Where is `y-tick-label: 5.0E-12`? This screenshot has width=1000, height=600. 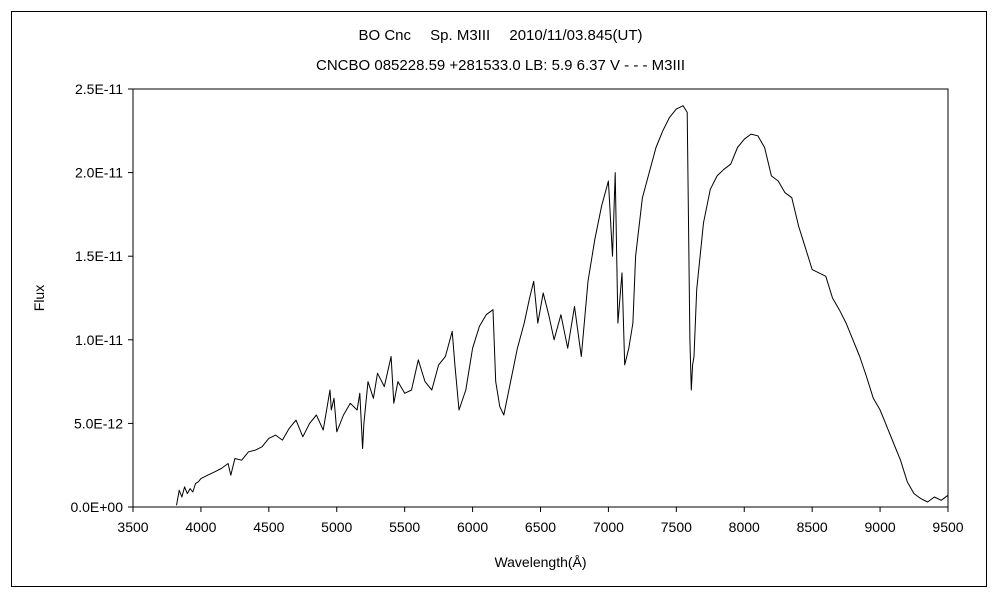 y-tick-label: 5.0E-12 is located at coordinates (98, 423).